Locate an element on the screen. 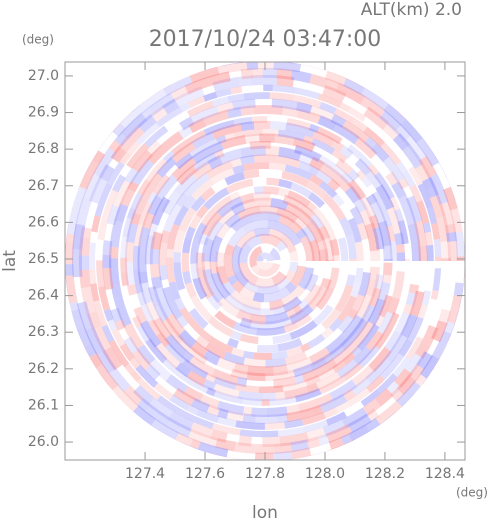 The image size is (491, 521). x-tick-label: 128.0 is located at coordinates (325, 474).